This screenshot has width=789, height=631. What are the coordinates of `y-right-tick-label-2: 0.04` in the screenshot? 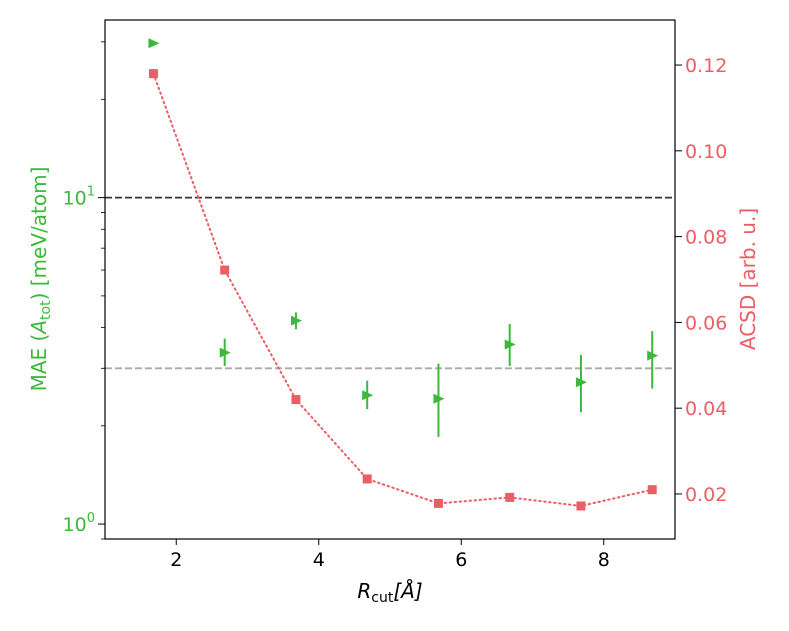 It's located at (706, 409).